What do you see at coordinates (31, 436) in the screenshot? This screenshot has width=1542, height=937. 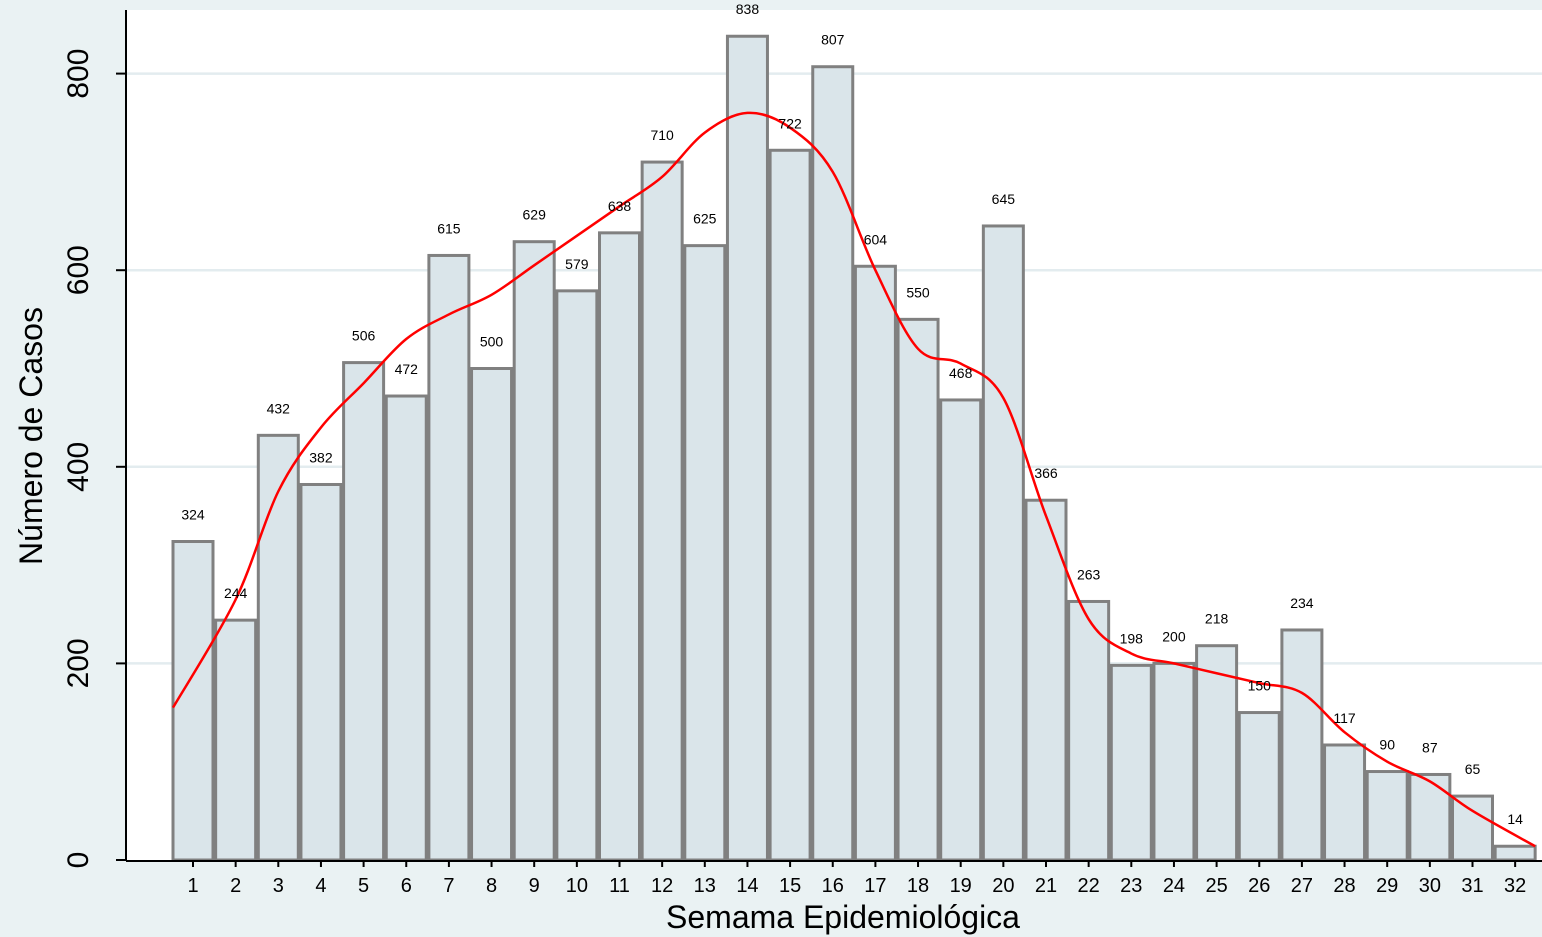 I see `y-axis-title: Número de Casos` at bounding box center [31, 436].